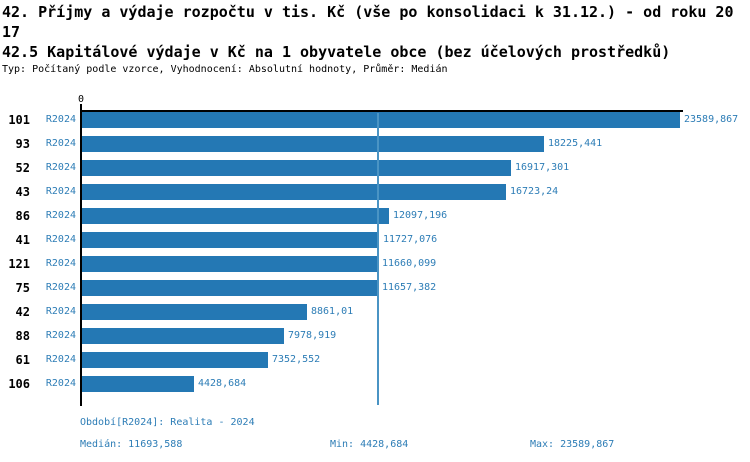 This screenshot has width=750, height=462. I want to click on row-value-label: 7978,919, so click(312, 335).